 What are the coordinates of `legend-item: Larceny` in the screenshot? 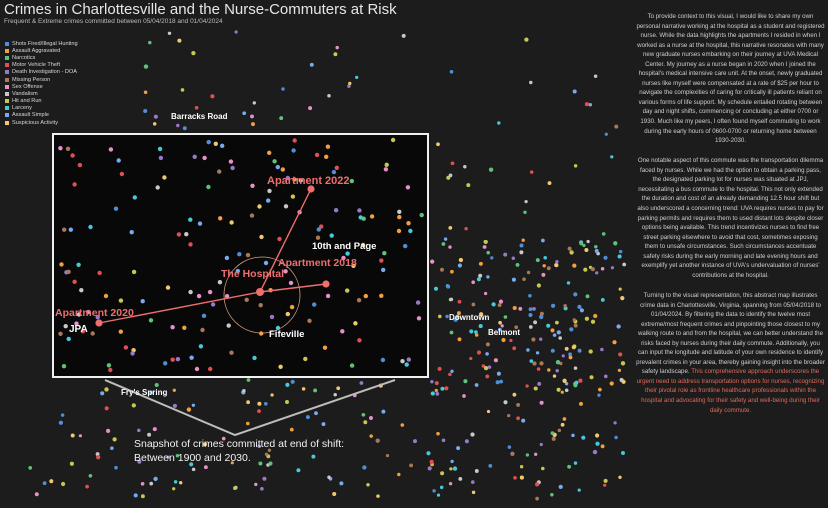 It's located at (41, 108).